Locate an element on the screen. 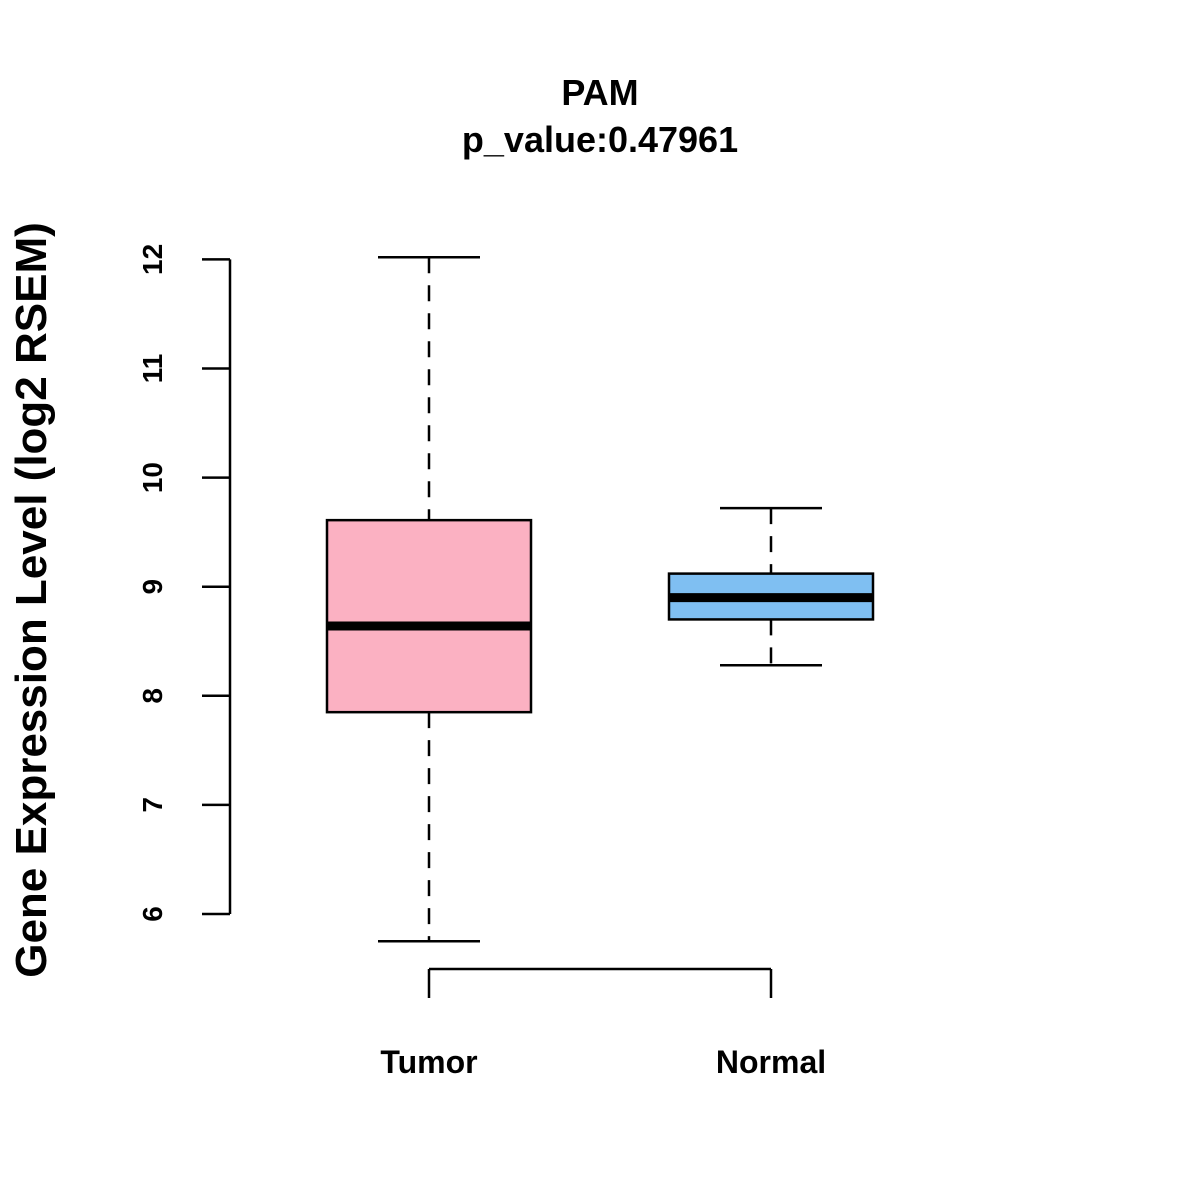 This screenshot has height=1200, width=1200. chart-subtitle: p_value:0.47961 is located at coordinates (600, 139).